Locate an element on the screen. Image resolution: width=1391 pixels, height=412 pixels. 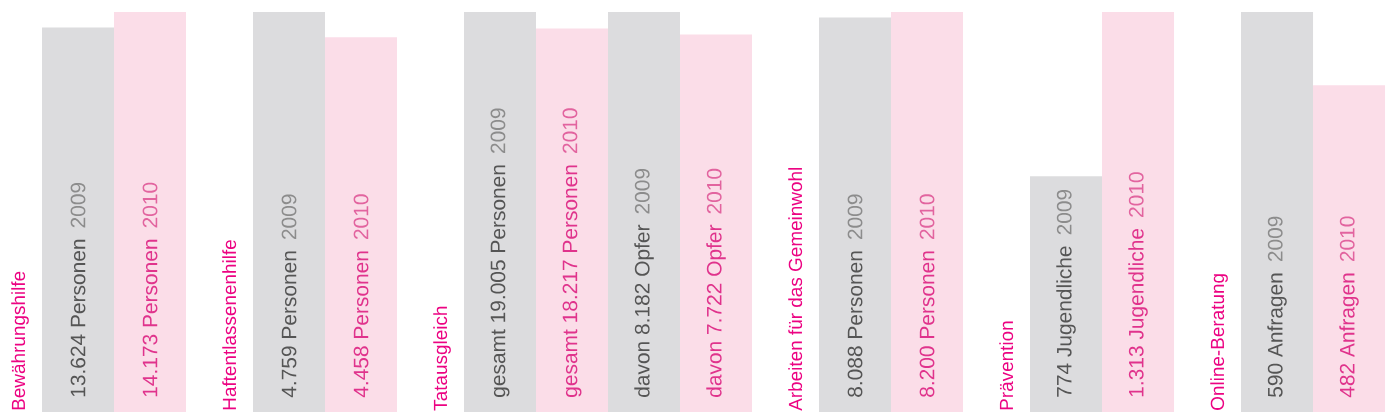
data-label: davon 8.182 Opfer is located at coordinates (644, 310).